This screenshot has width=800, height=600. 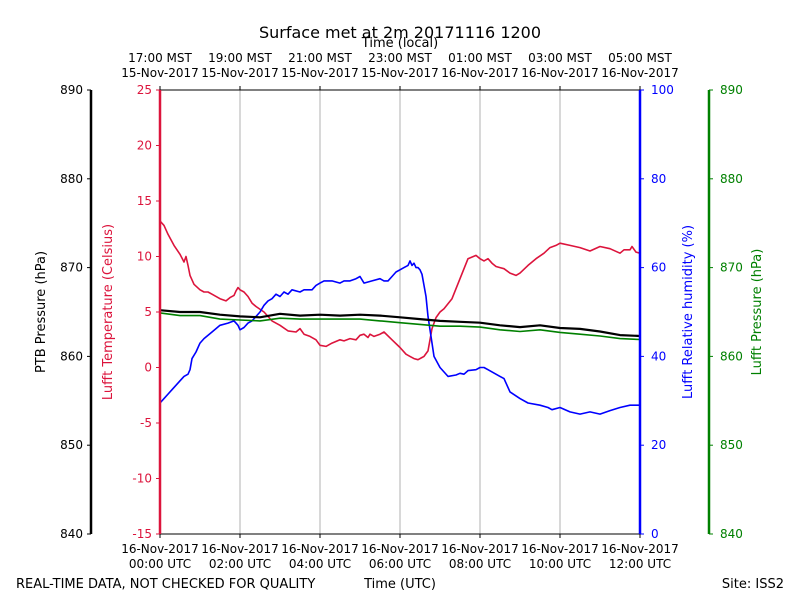 I want to click on temp-axis-title: Lufft Temperature (Celsius), so click(x=108, y=312).